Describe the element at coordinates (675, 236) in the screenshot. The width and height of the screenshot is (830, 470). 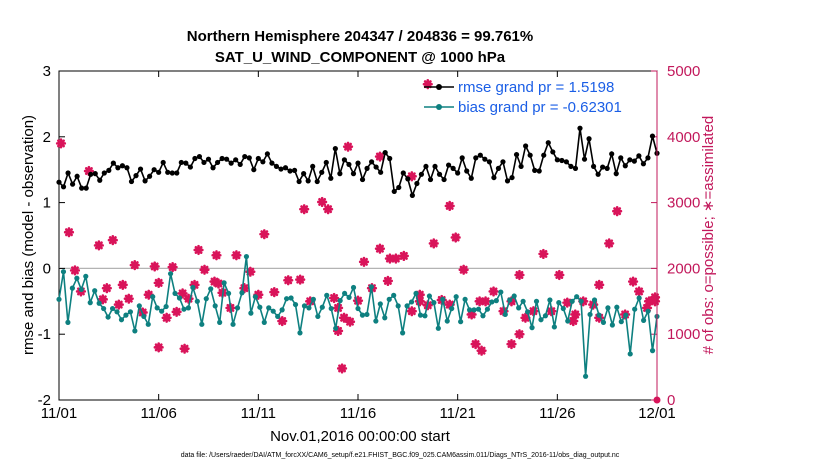
I see `right-y-axis-ticks: 0 1000 2000 3000 4000 5000` at that location.